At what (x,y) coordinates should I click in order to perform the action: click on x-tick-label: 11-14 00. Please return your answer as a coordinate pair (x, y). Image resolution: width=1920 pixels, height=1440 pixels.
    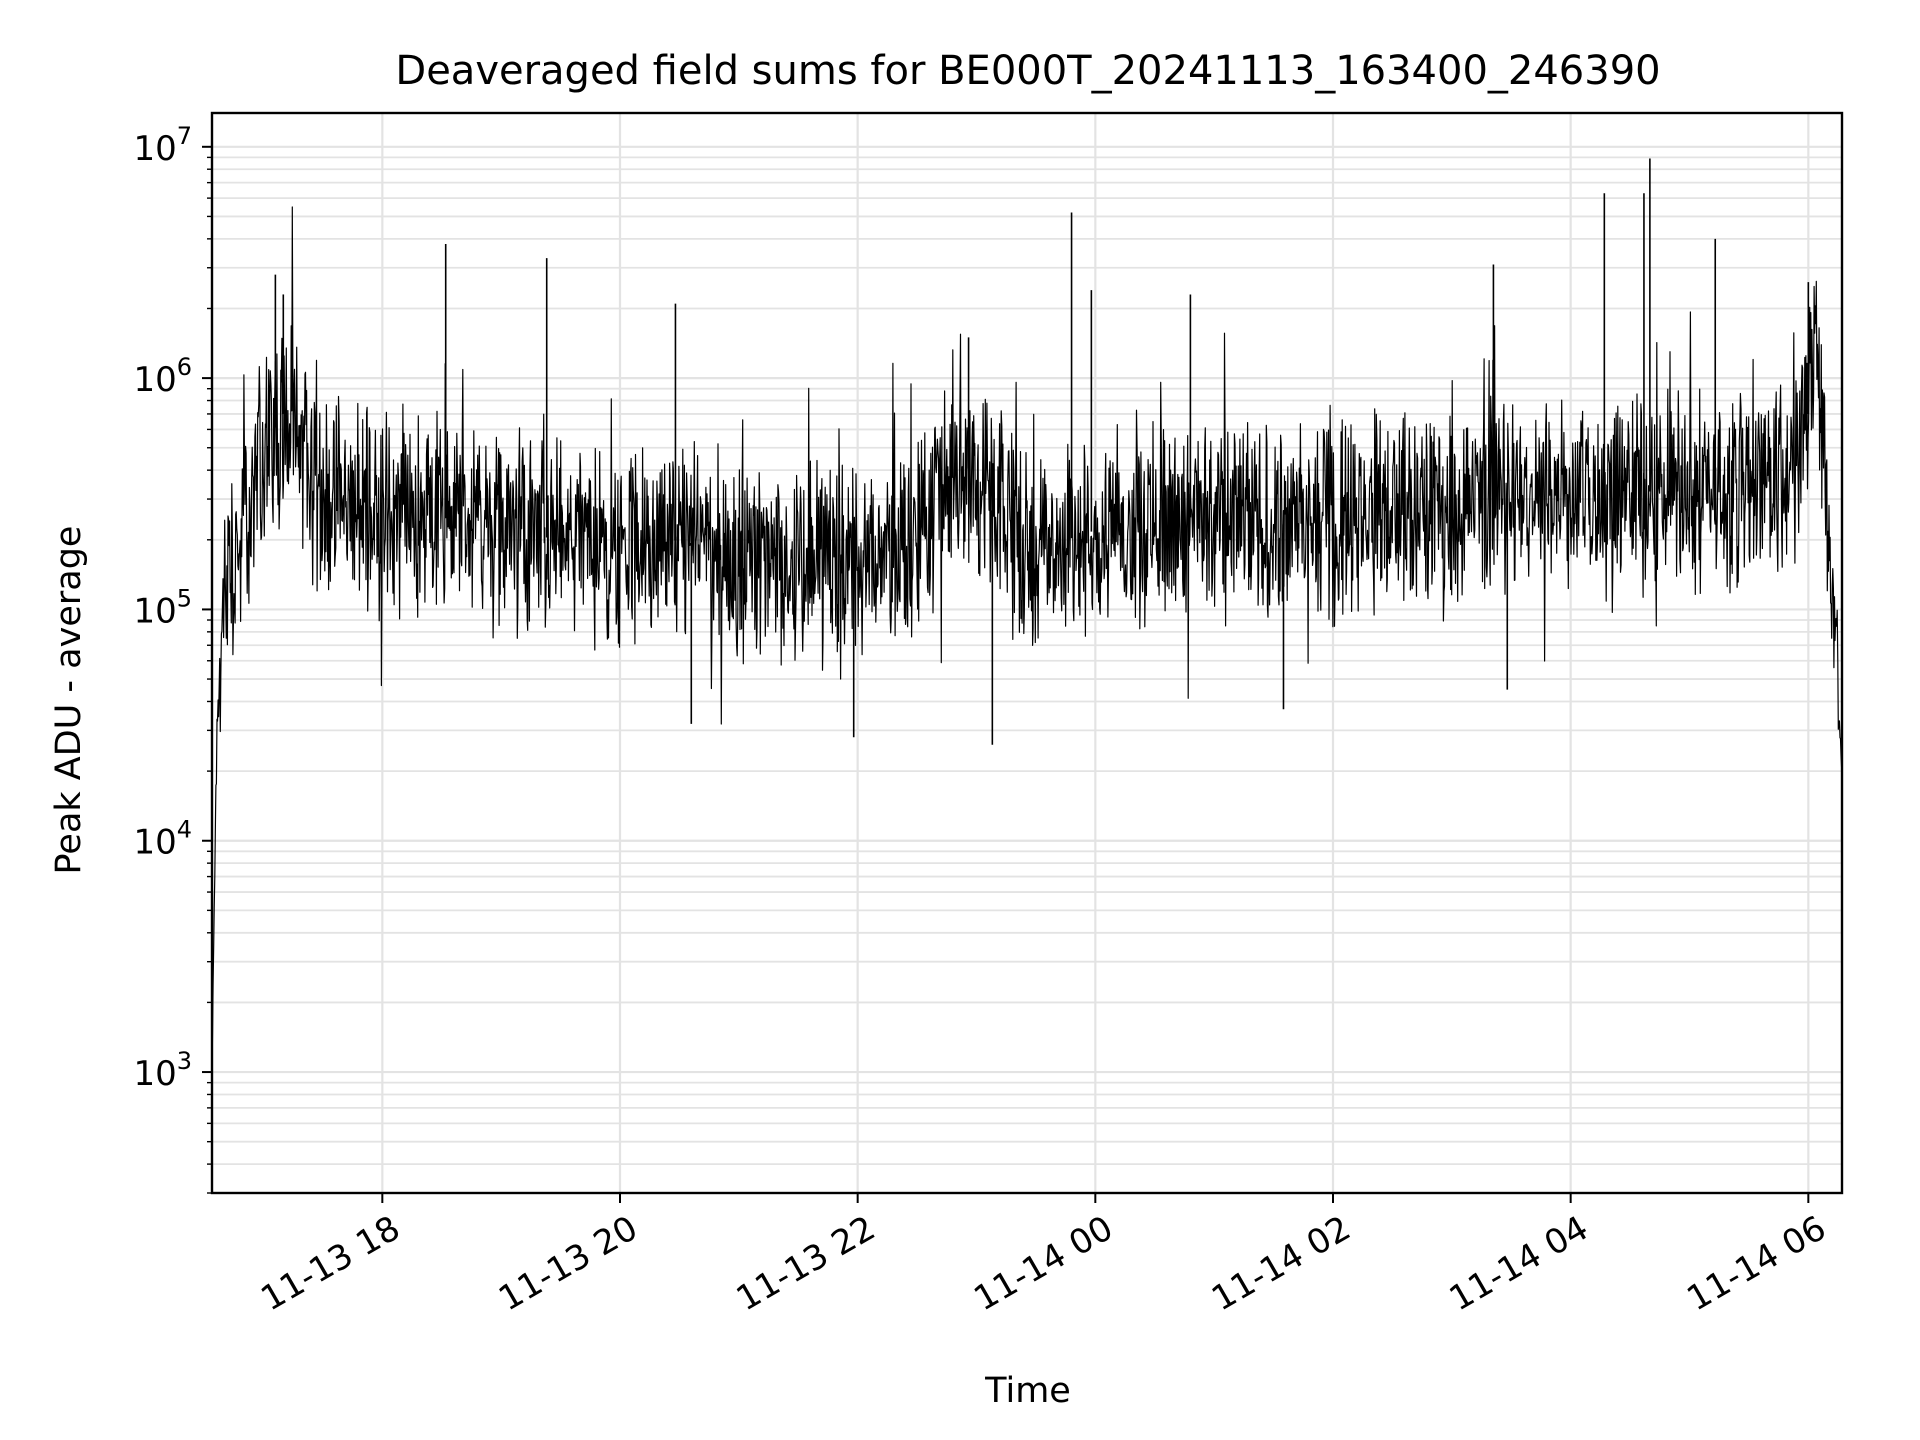
    Looking at the image, I should click on (1043, 1263).